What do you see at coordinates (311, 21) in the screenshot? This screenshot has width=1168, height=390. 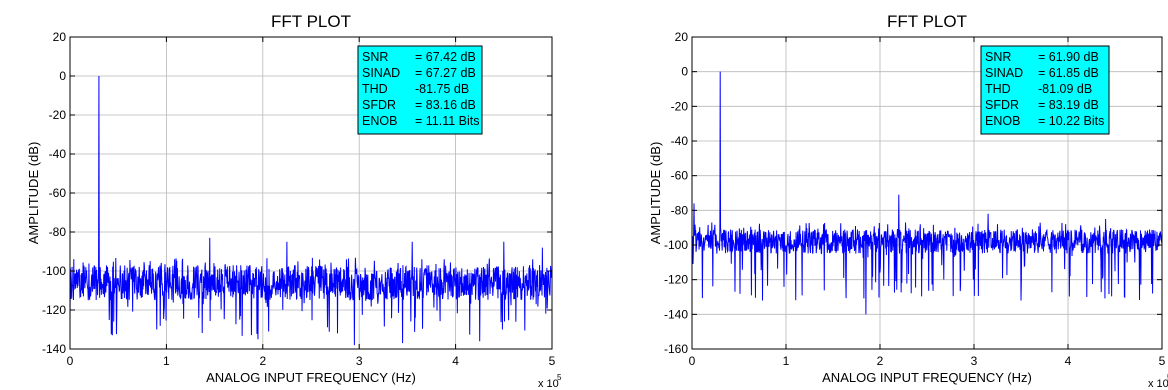 I see `chart-0-title: FFT PLOT` at bounding box center [311, 21].